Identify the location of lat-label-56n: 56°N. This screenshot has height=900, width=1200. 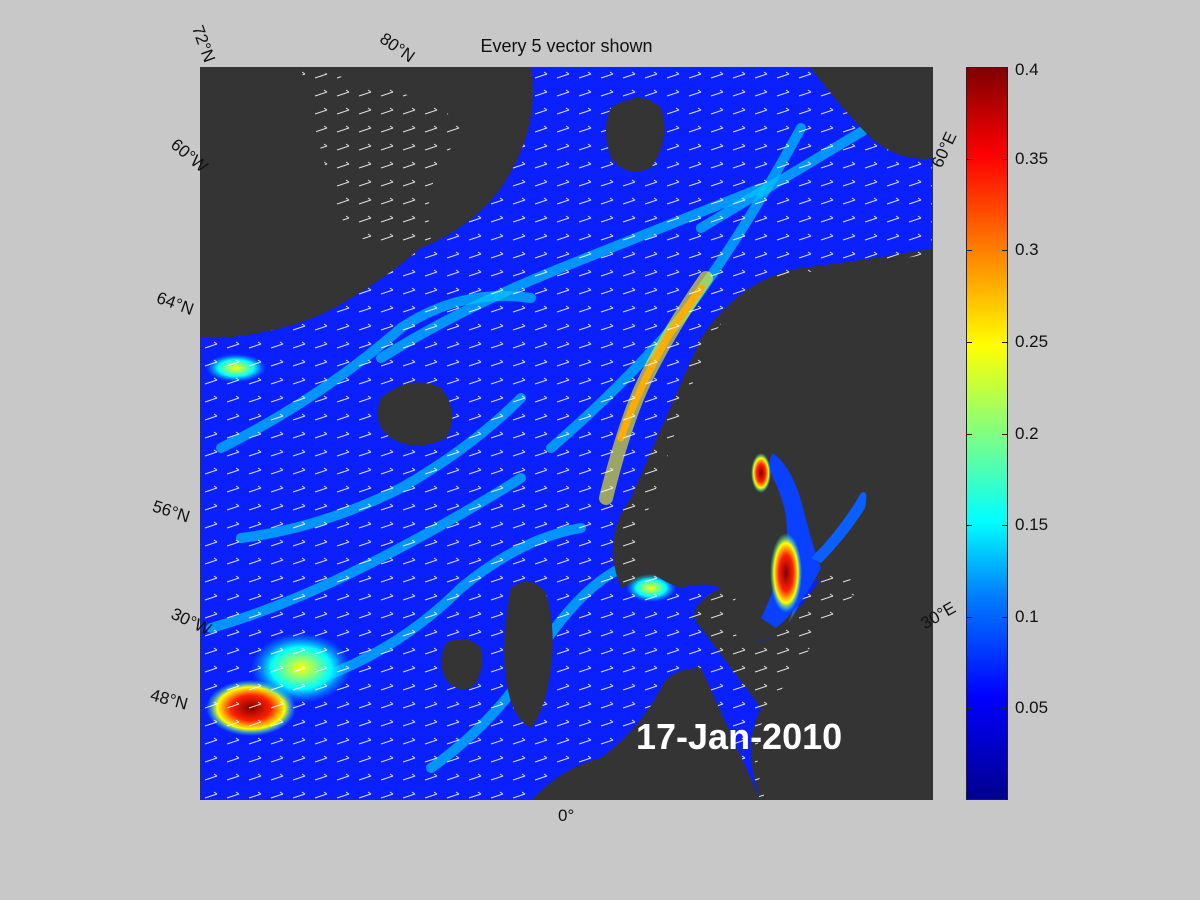
(171, 511).